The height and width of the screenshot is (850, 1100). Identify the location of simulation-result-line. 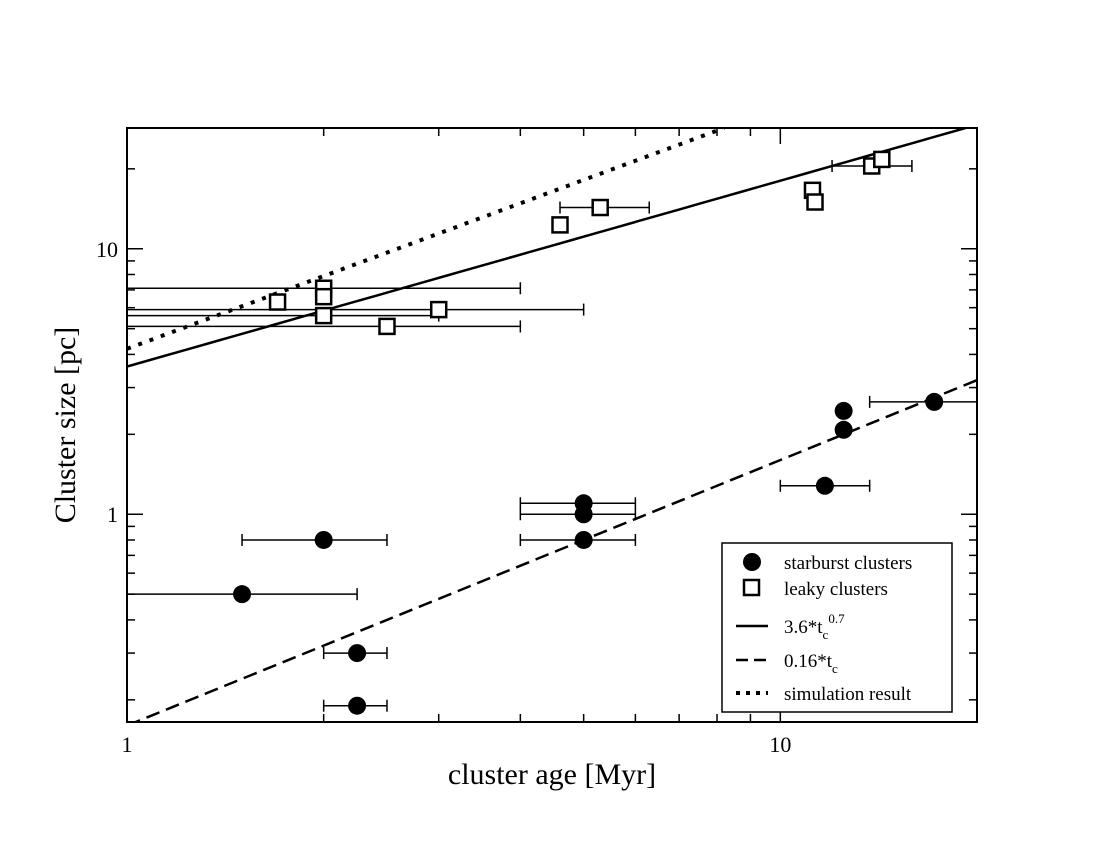
(426, 239).